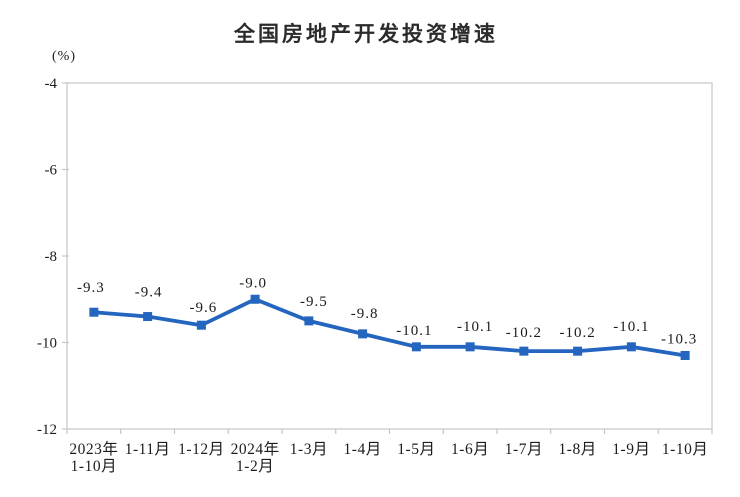 The width and height of the screenshot is (740, 497). What do you see at coordinates (51, 84) in the screenshot?
I see `y-axis-tick-label: -4` at bounding box center [51, 84].